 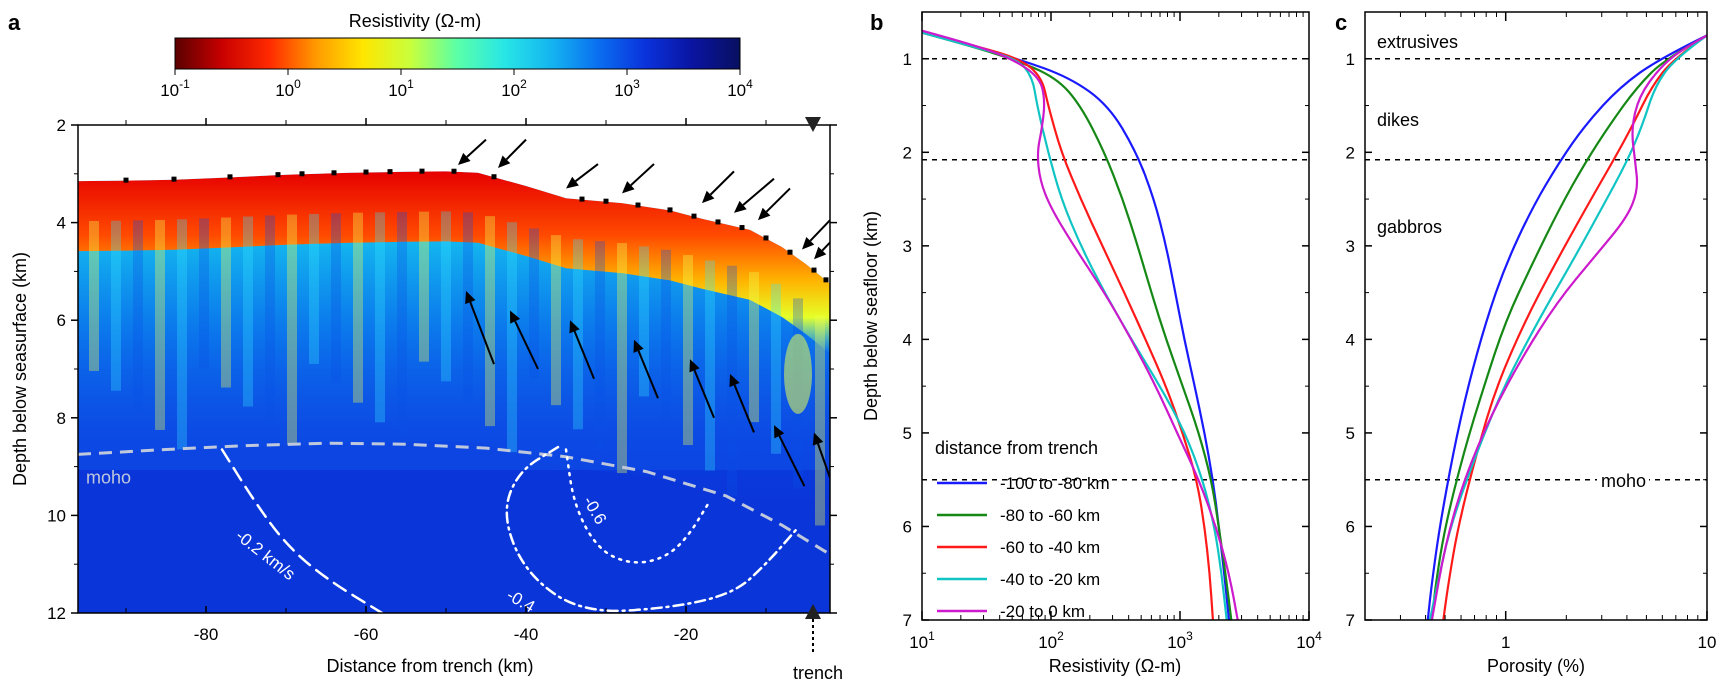 What do you see at coordinates (813, 124) in the screenshot?
I see `trench-triangle-top` at bounding box center [813, 124].